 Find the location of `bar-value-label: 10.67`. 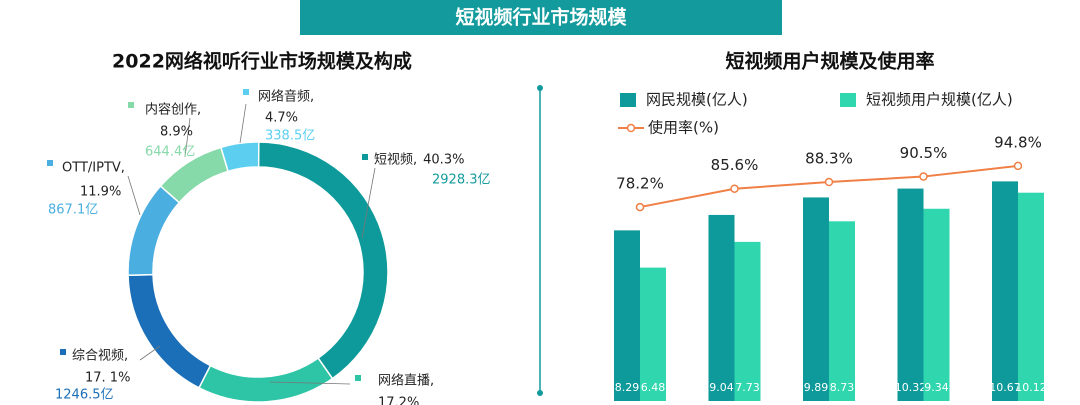

bar-value-label: 10.67 is located at coordinates (1005, 387).